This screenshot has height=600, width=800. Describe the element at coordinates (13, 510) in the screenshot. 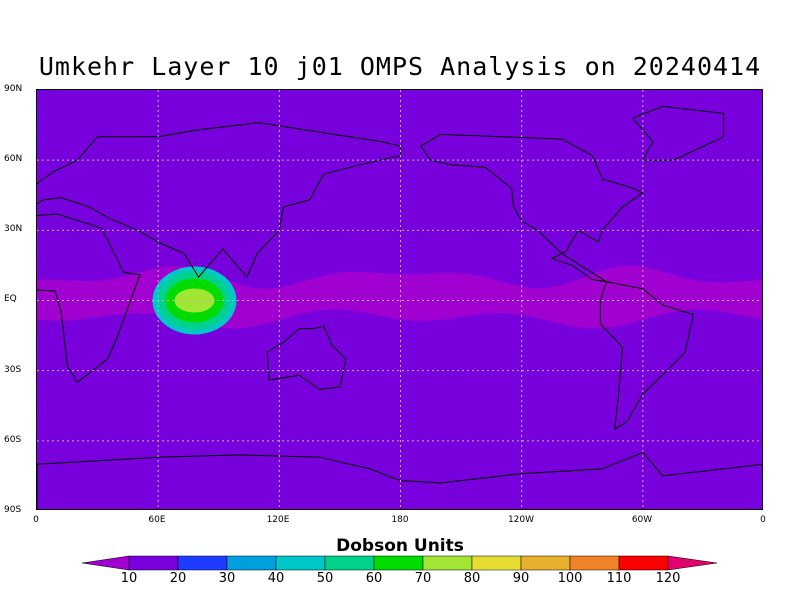

I see `lat-label-90s: 90S` at that location.